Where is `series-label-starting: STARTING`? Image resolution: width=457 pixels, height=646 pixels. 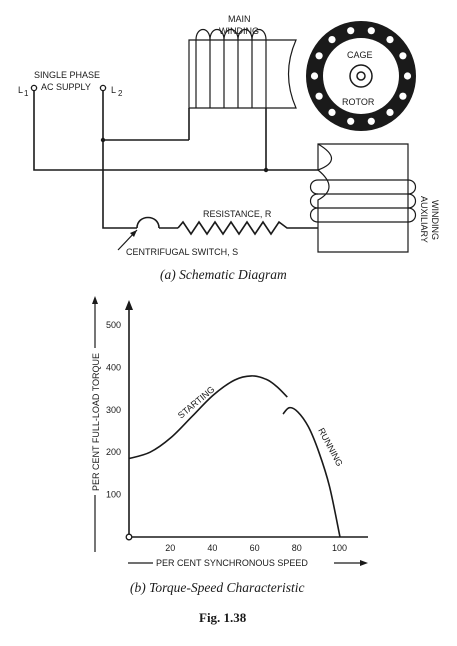
series-label-starting: STARTING is located at coordinates (196, 402).